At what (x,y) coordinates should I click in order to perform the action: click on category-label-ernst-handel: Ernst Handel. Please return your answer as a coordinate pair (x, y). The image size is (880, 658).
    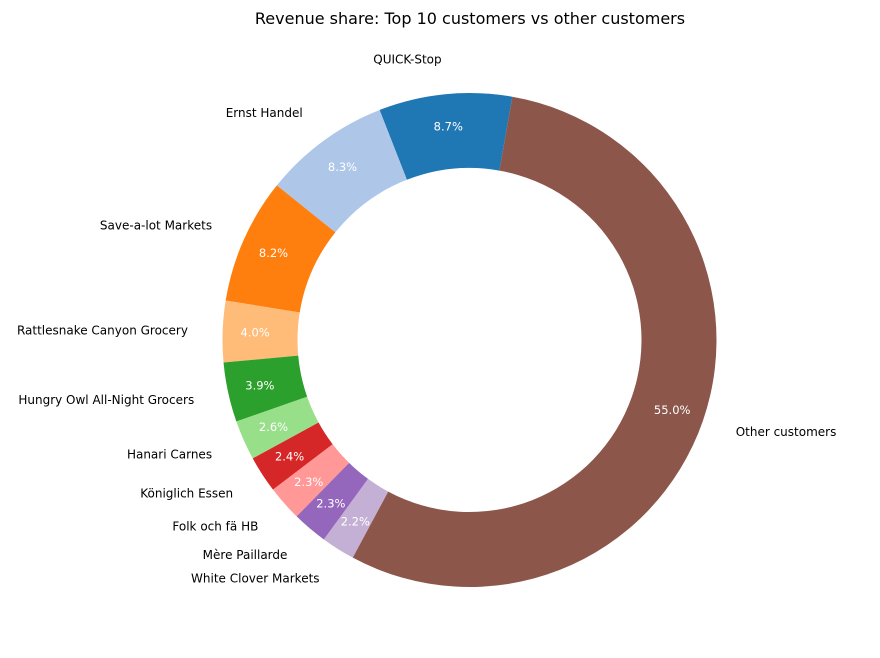
    Looking at the image, I should click on (264, 113).